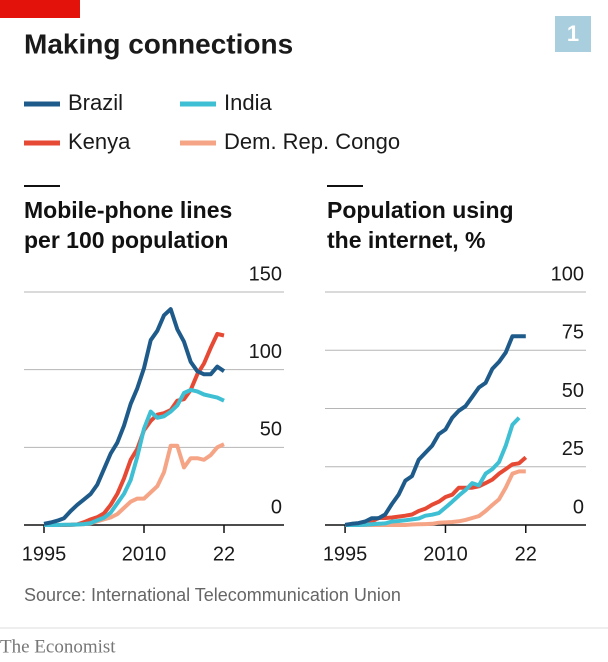 The height and width of the screenshot is (662, 608). Describe the element at coordinates (420, 225) in the screenshot. I see `panel-title: Population using the internet, %` at that location.